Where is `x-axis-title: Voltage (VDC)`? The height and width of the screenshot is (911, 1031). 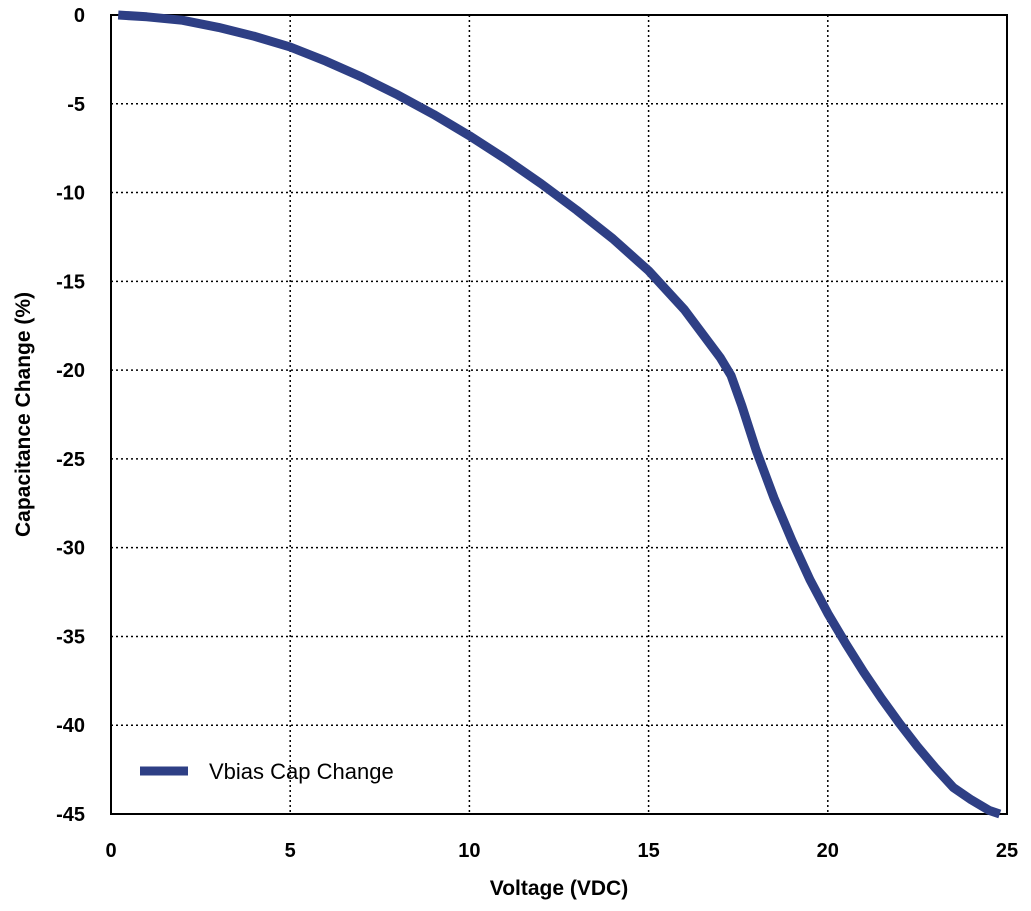 x-axis-title: Voltage (VDC) is located at coordinates (559, 888).